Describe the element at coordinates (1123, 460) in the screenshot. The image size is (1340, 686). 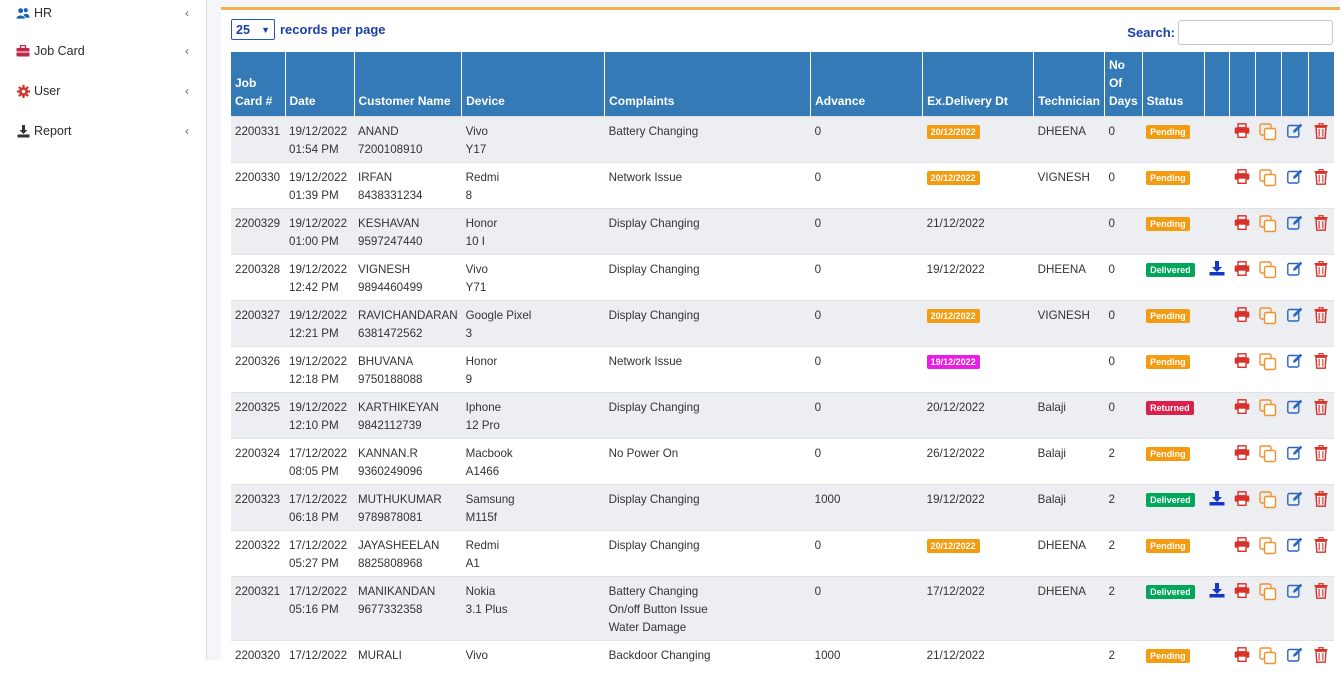
I see `cell-days: 2` at that location.